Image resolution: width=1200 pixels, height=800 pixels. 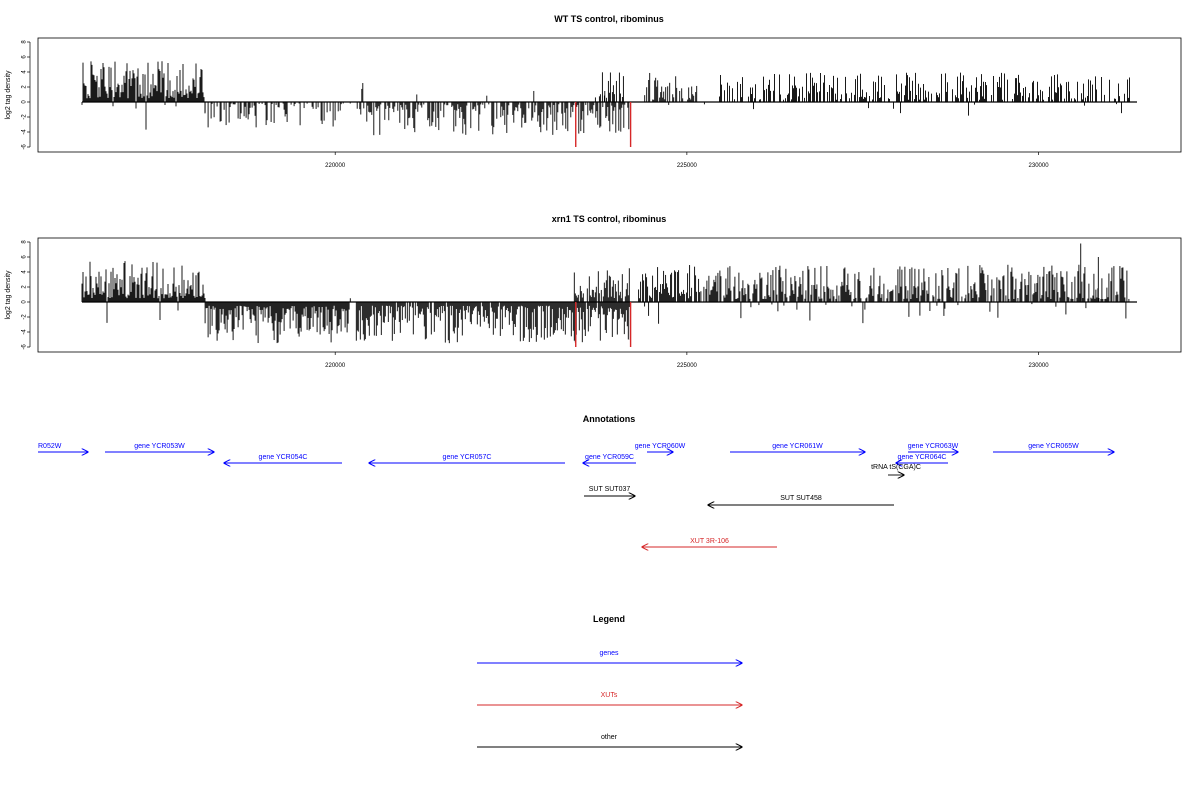 I want to click on annotation-label: gene YCR059C, so click(x=609, y=457).